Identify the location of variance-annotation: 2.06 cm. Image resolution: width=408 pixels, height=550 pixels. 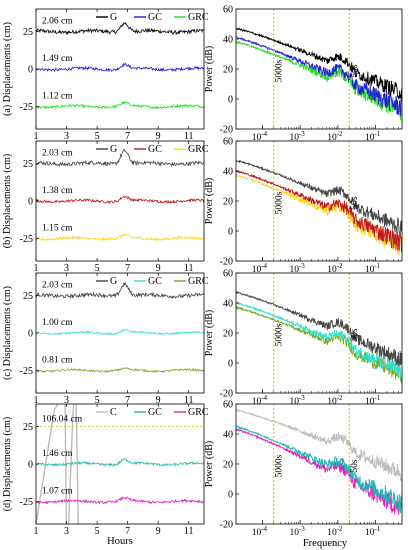
(57, 22).